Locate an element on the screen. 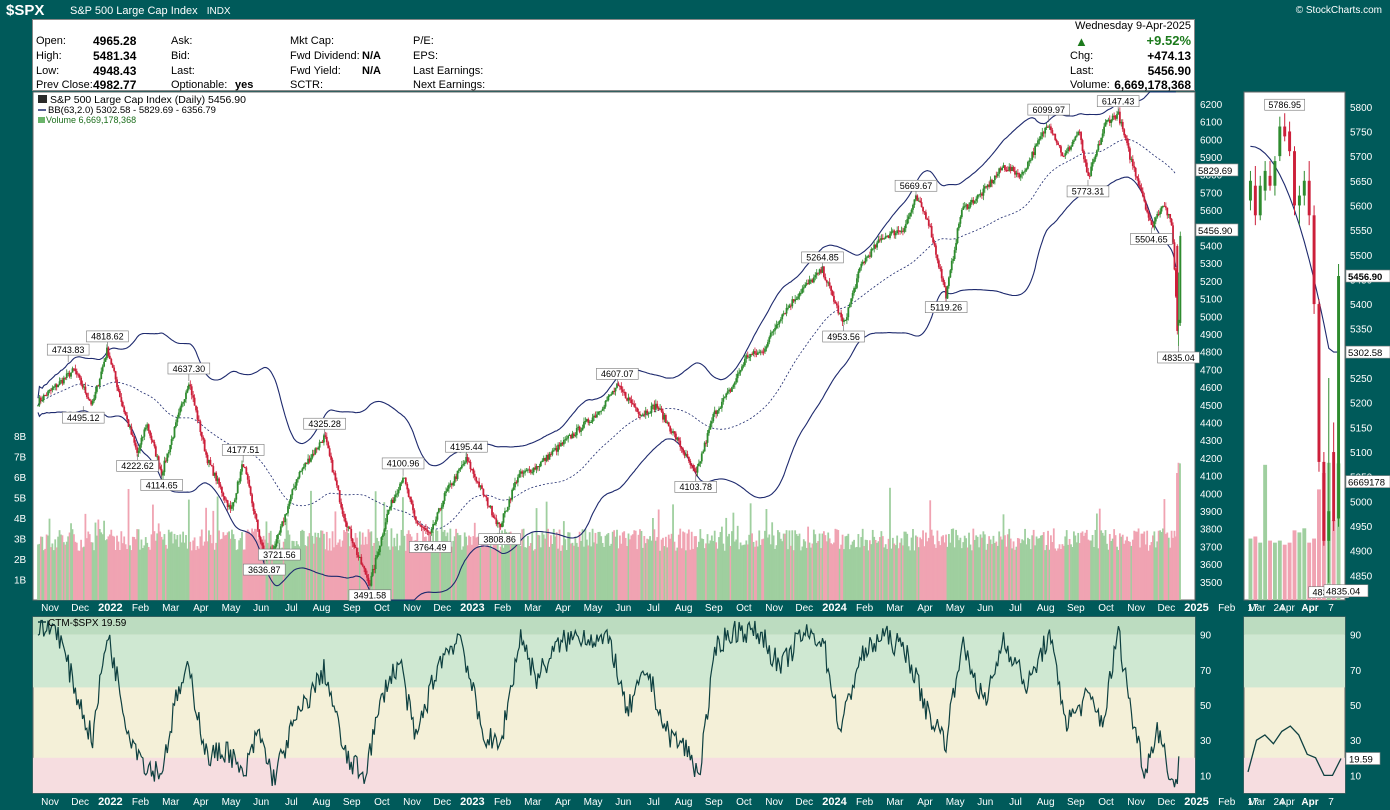  low-value: 4948.43 is located at coordinates (115, 71).